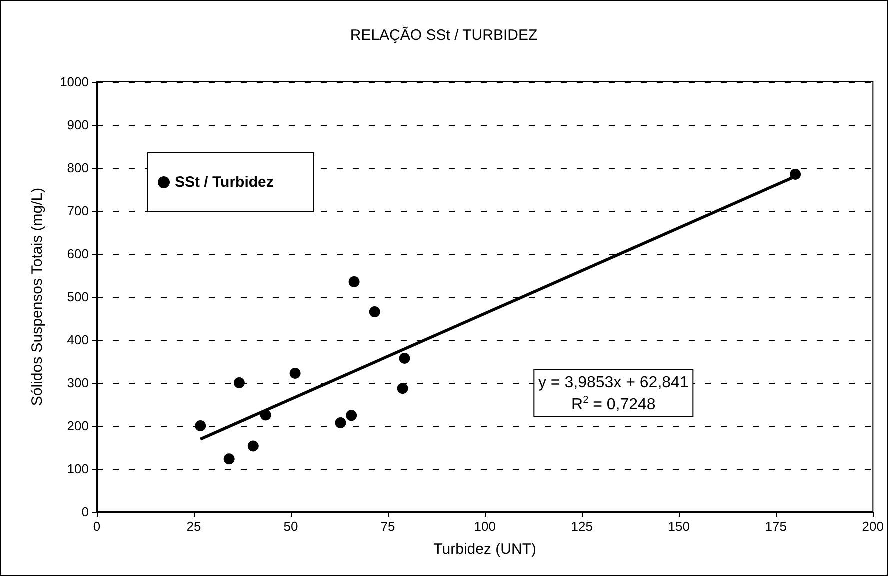 The height and width of the screenshot is (576, 888). I want to click on x-tick-label: 150, so click(679, 526).